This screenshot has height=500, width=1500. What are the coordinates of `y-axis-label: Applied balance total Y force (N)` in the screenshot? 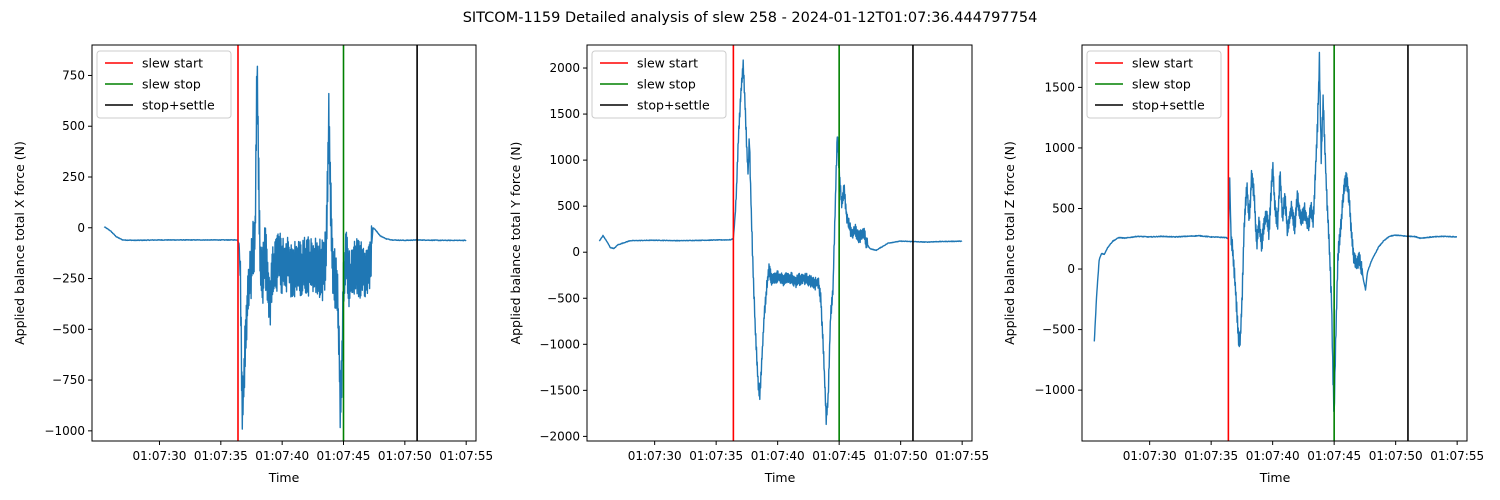 It's located at (515, 243).